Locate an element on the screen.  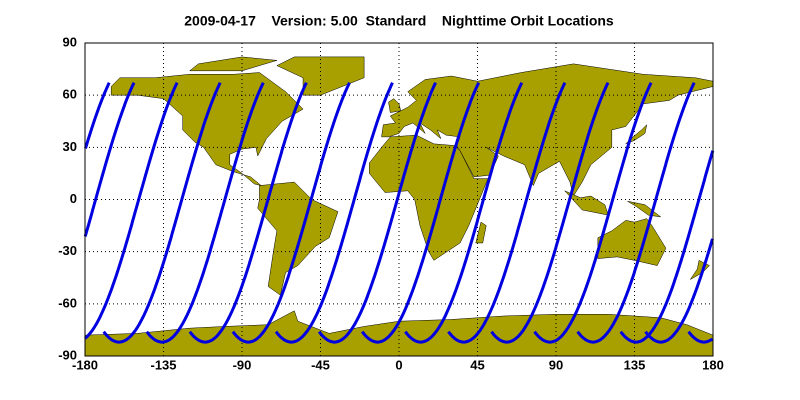
y-tick-label: -90 is located at coordinates (67, 354).